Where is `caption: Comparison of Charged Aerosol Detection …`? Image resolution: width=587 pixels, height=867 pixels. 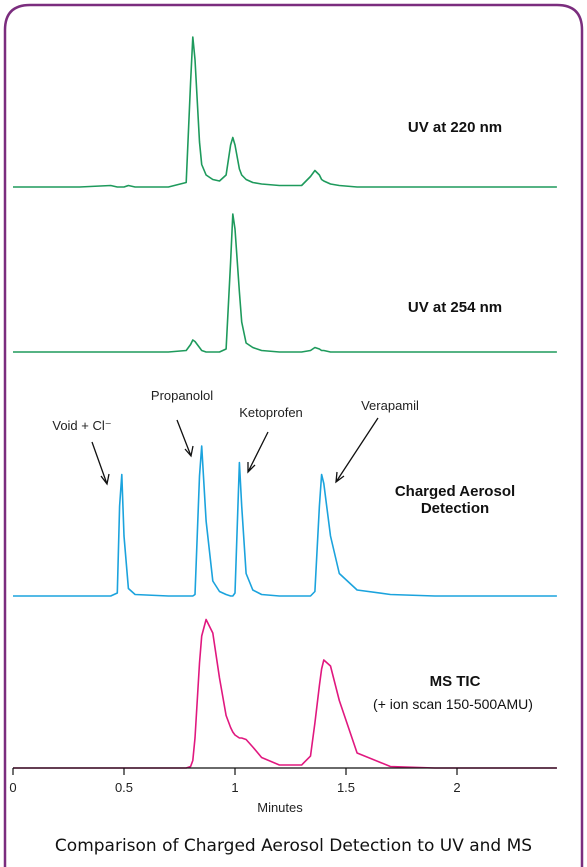 caption: Comparison of Charged Aerosol Detection … is located at coordinates (293, 846).